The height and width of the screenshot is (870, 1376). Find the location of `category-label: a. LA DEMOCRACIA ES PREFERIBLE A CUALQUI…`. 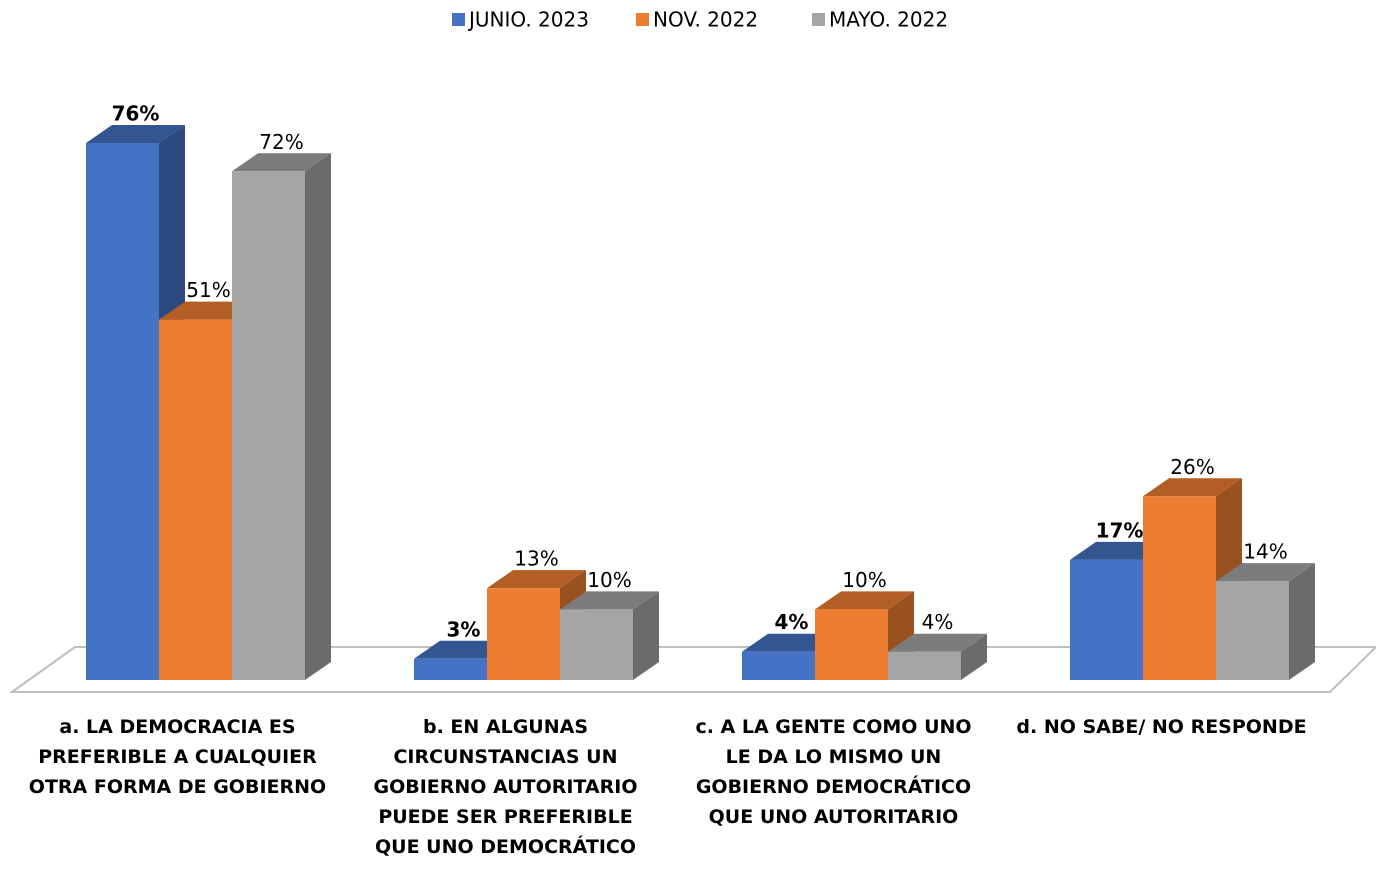

category-label: a. LA DEMOCRACIA ES PREFERIBLE A CUALQUI… is located at coordinates (177, 757).